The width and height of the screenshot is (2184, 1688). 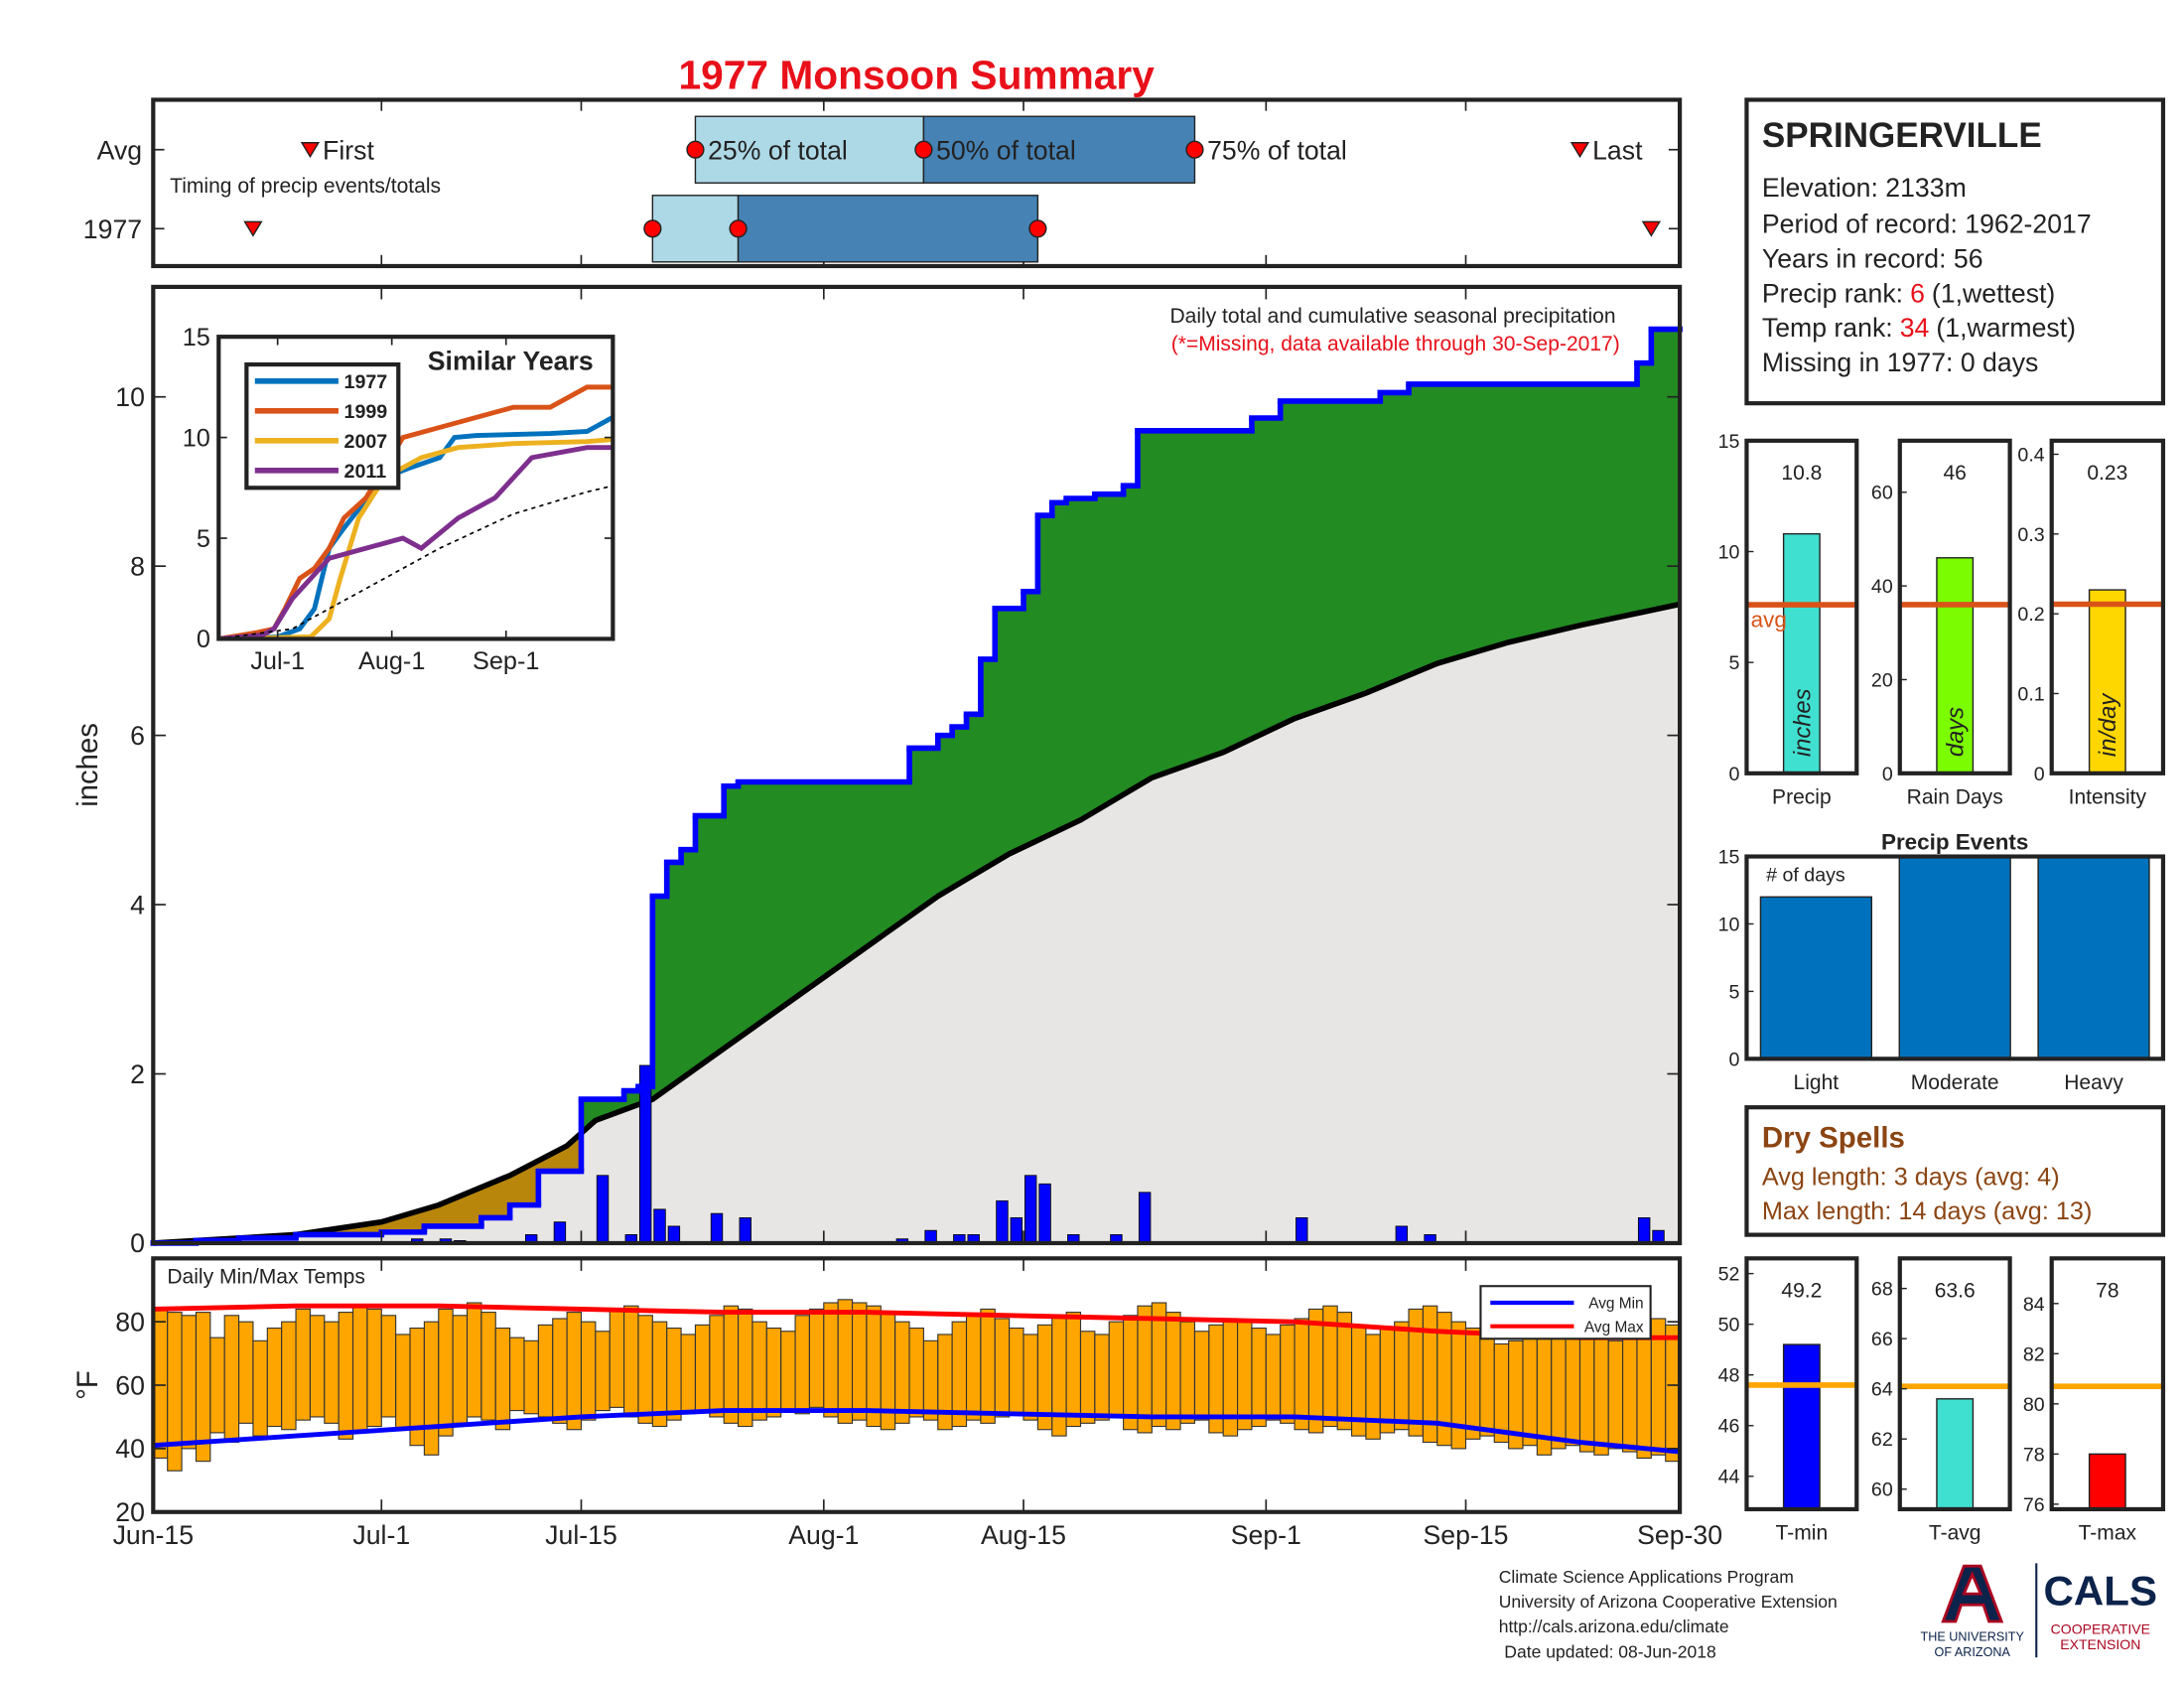 What do you see at coordinates (1911, 1177) in the screenshot?
I see `dry-spells-line: Avg length: 3 days (avg: 4)` at bounding box center [1911, 1177].